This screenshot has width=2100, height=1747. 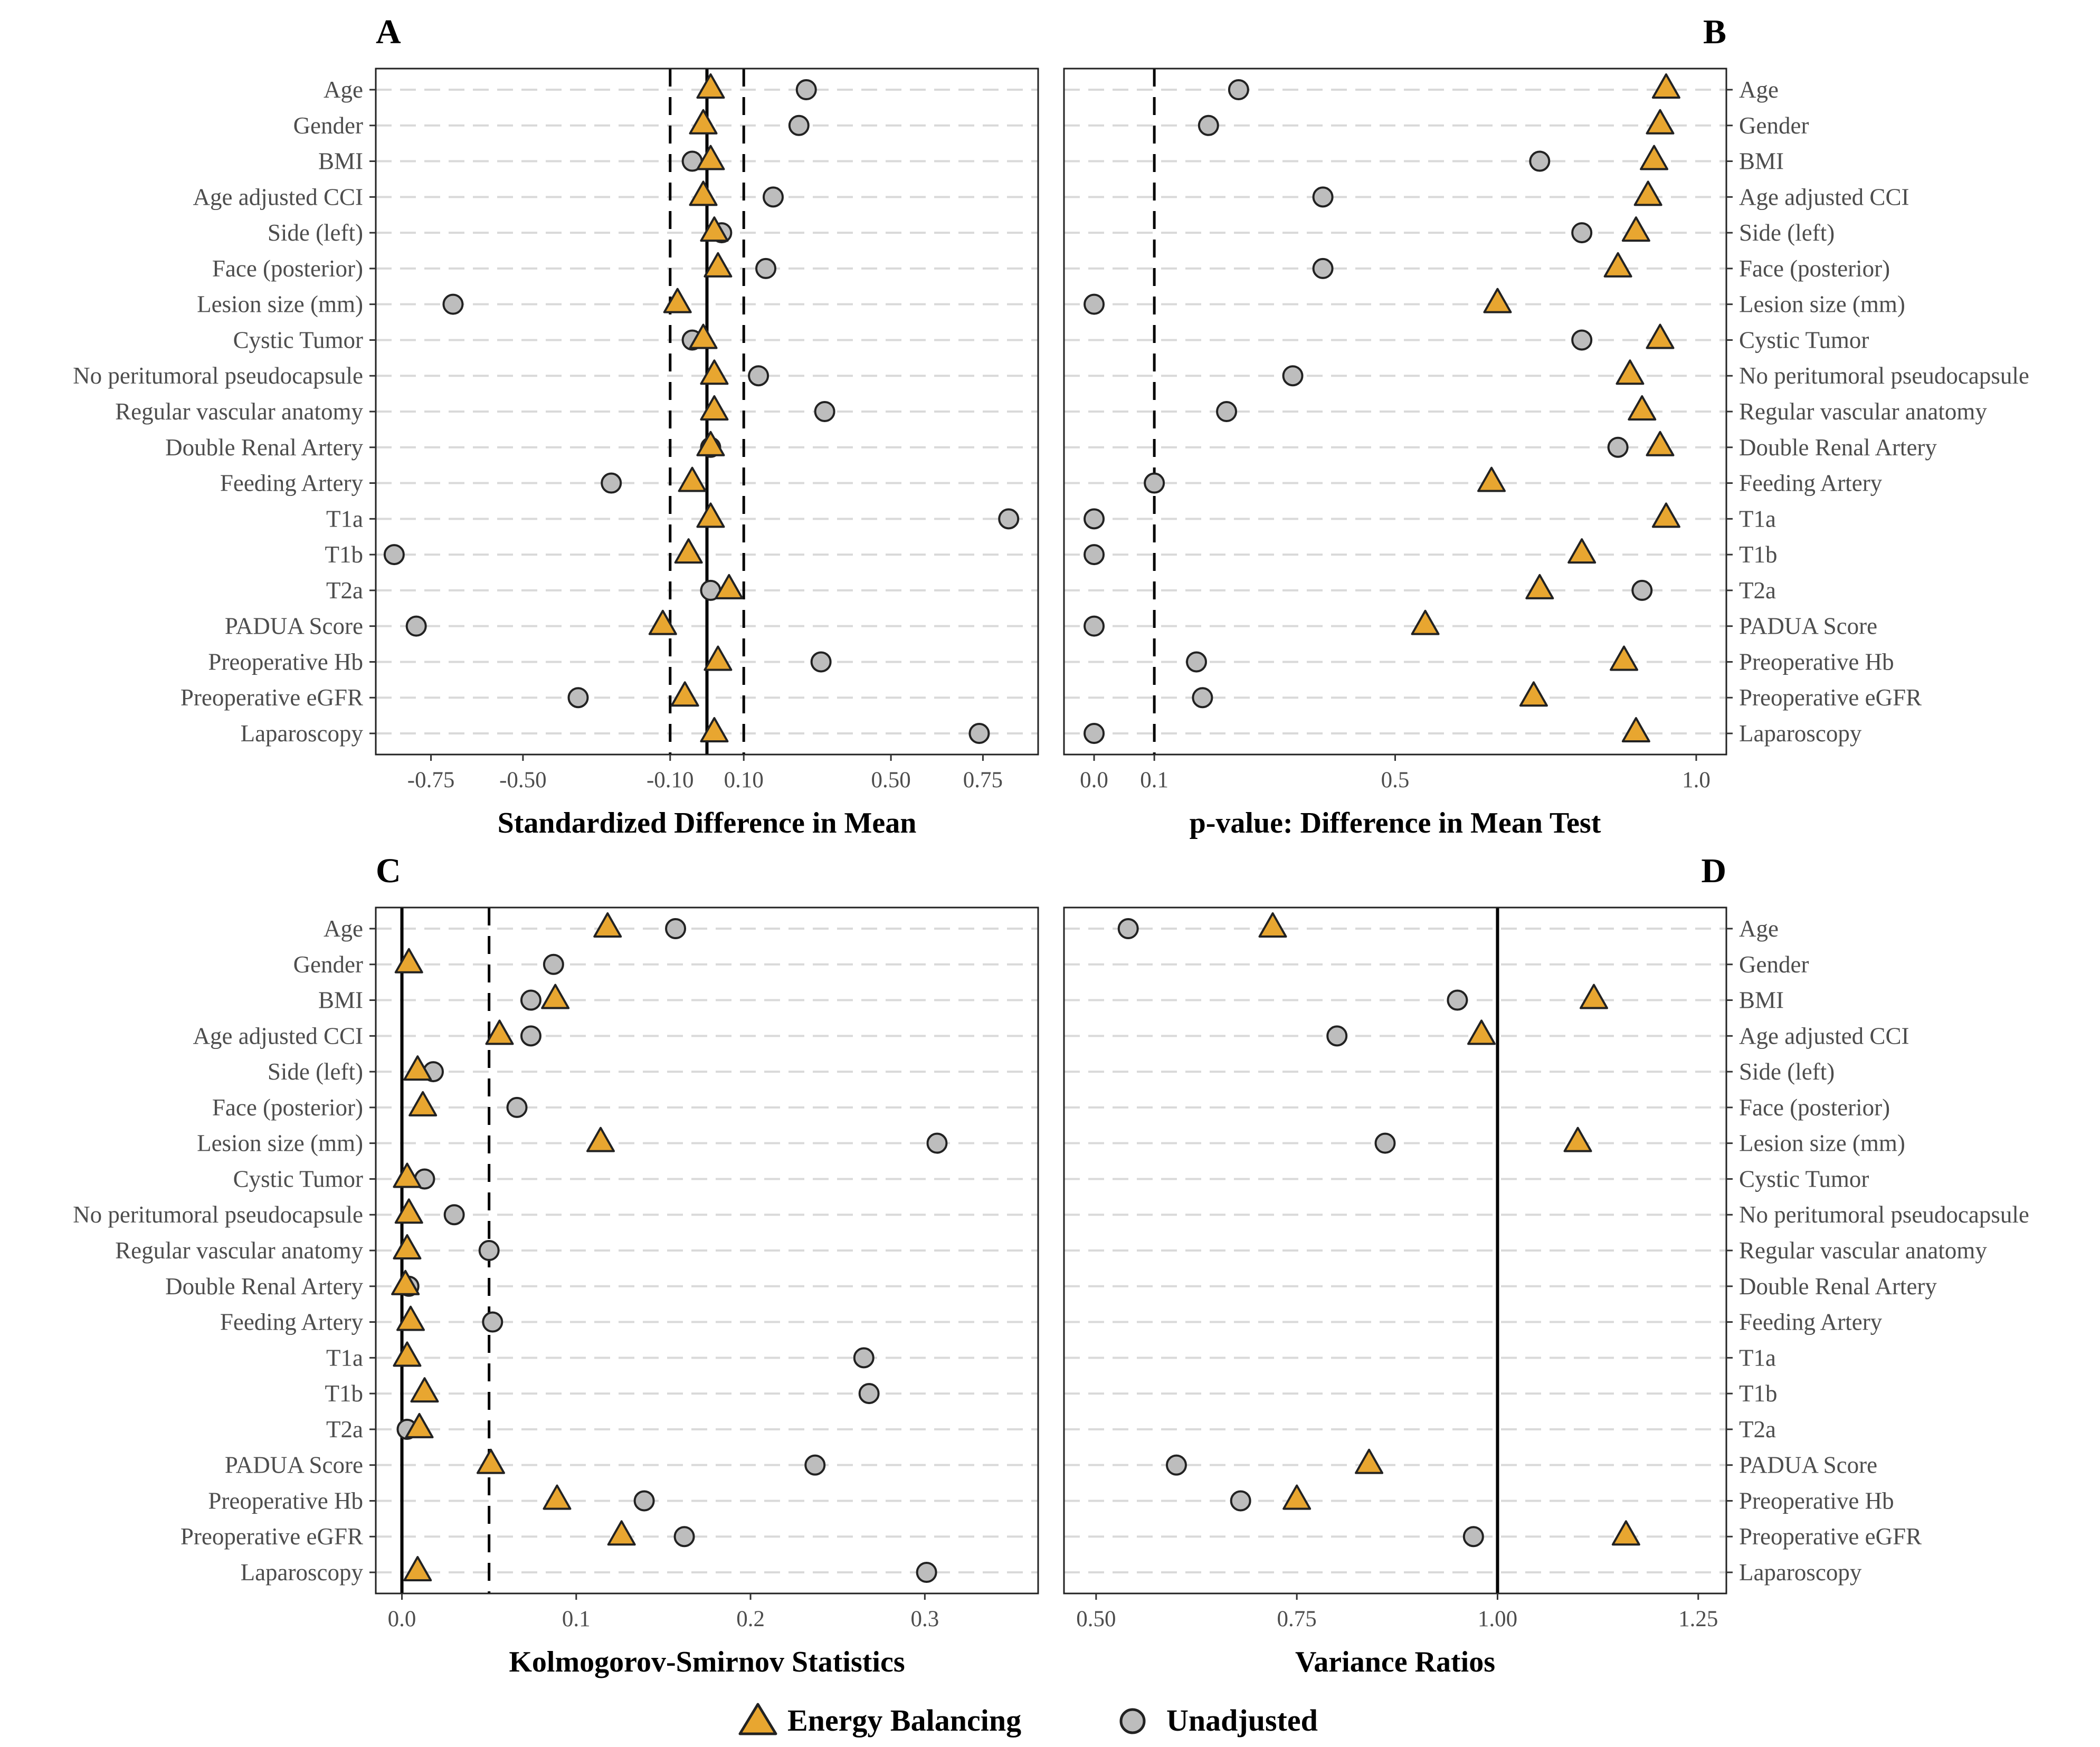 What do you see at coordinates (890, 780) in the screenshot?
I see `x-tick-label: 0.50` at bounding box center [890, 780].